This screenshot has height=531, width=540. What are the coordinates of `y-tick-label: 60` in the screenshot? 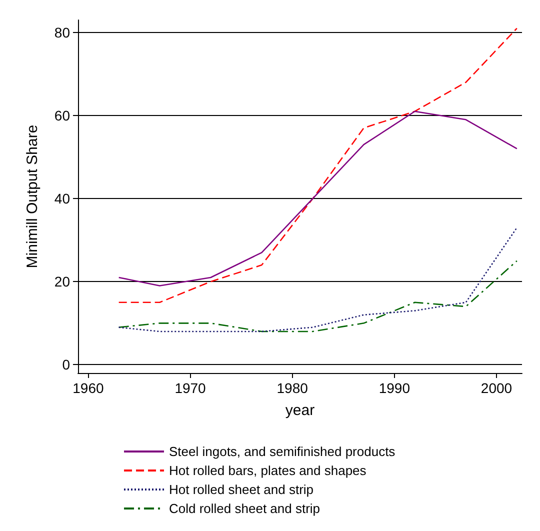 It's located at (62, 116).